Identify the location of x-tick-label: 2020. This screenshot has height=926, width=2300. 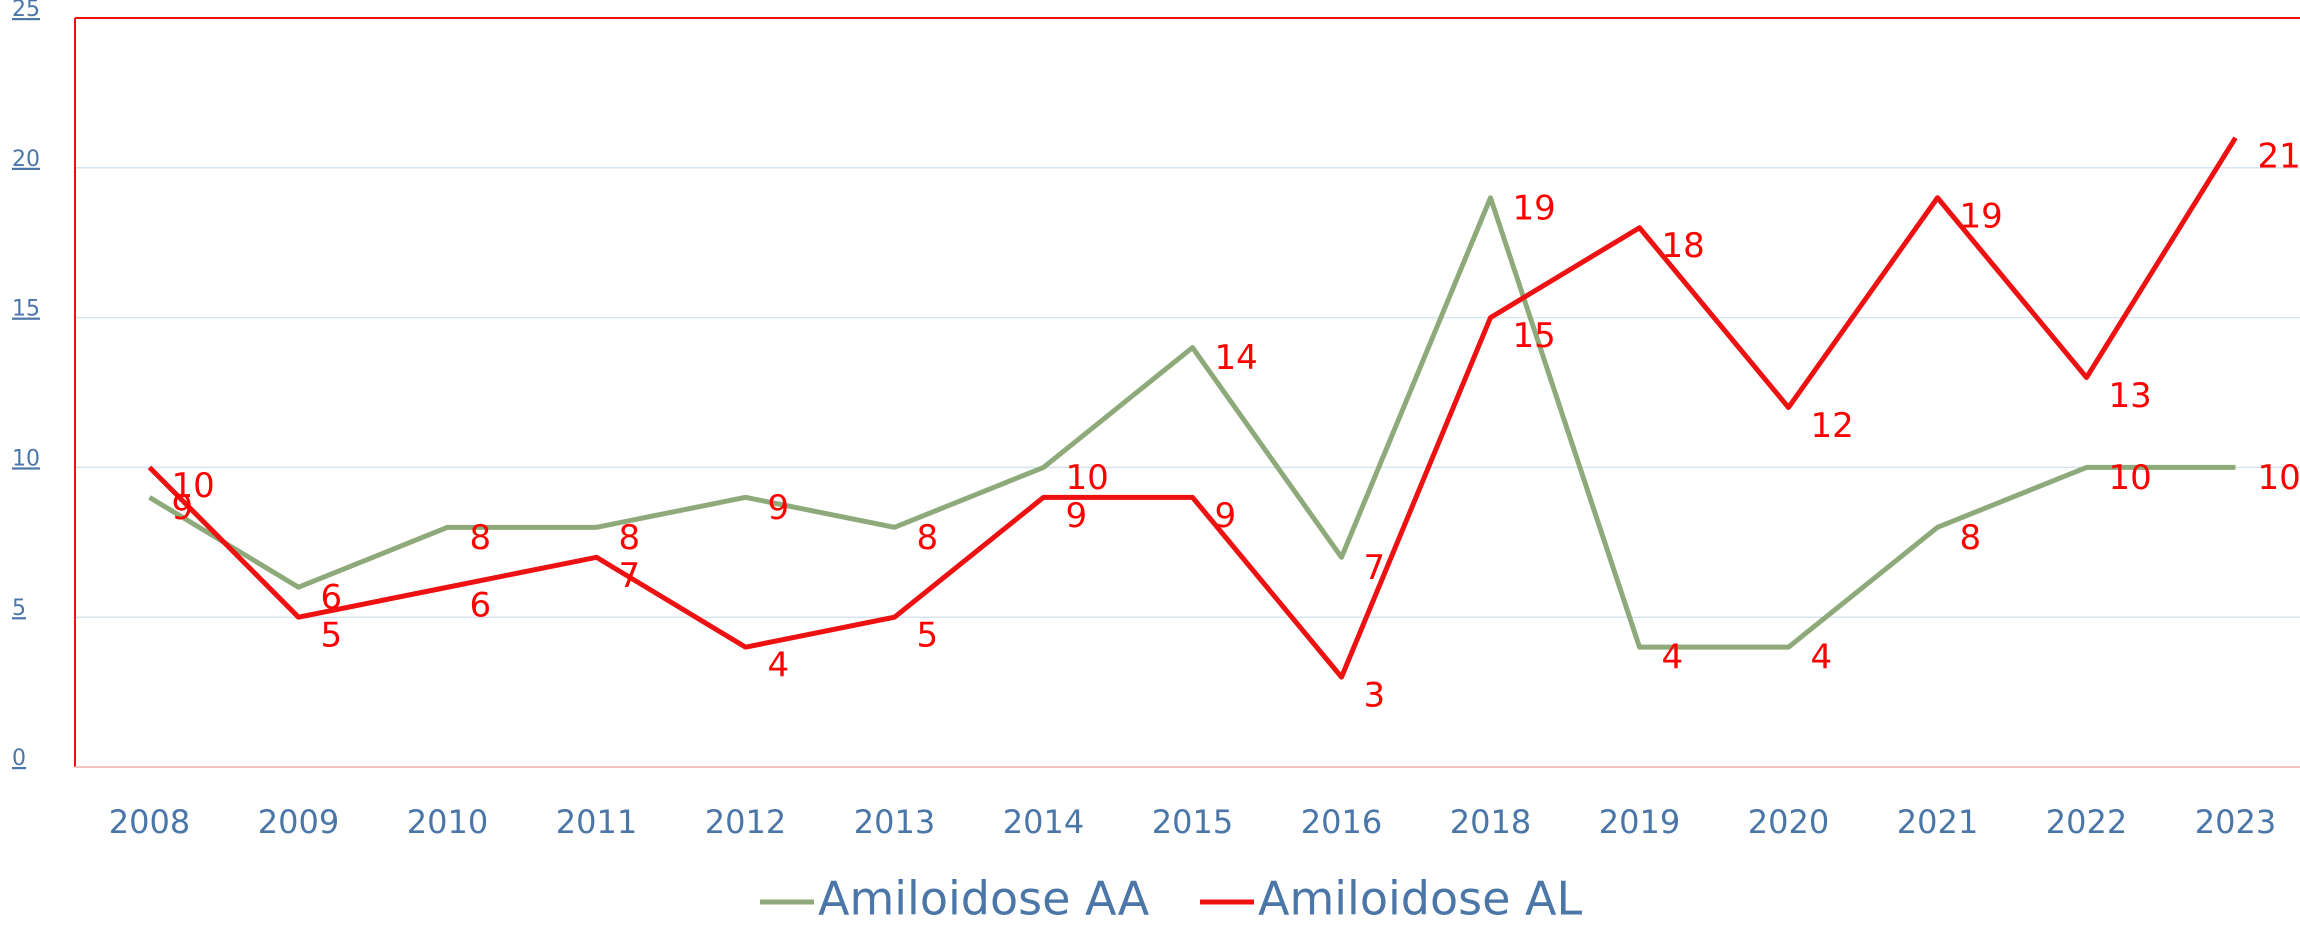
(1788, 822).